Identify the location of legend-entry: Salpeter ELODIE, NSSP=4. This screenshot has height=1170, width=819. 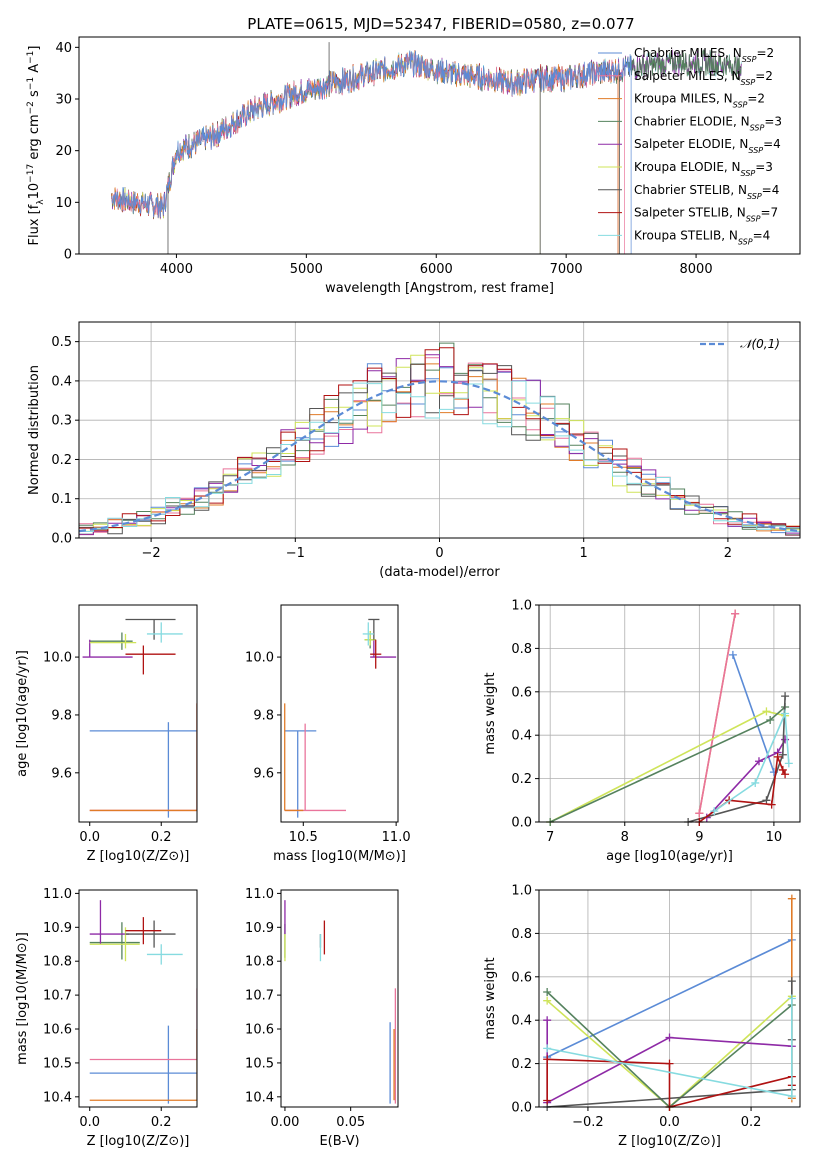
(707, 146).